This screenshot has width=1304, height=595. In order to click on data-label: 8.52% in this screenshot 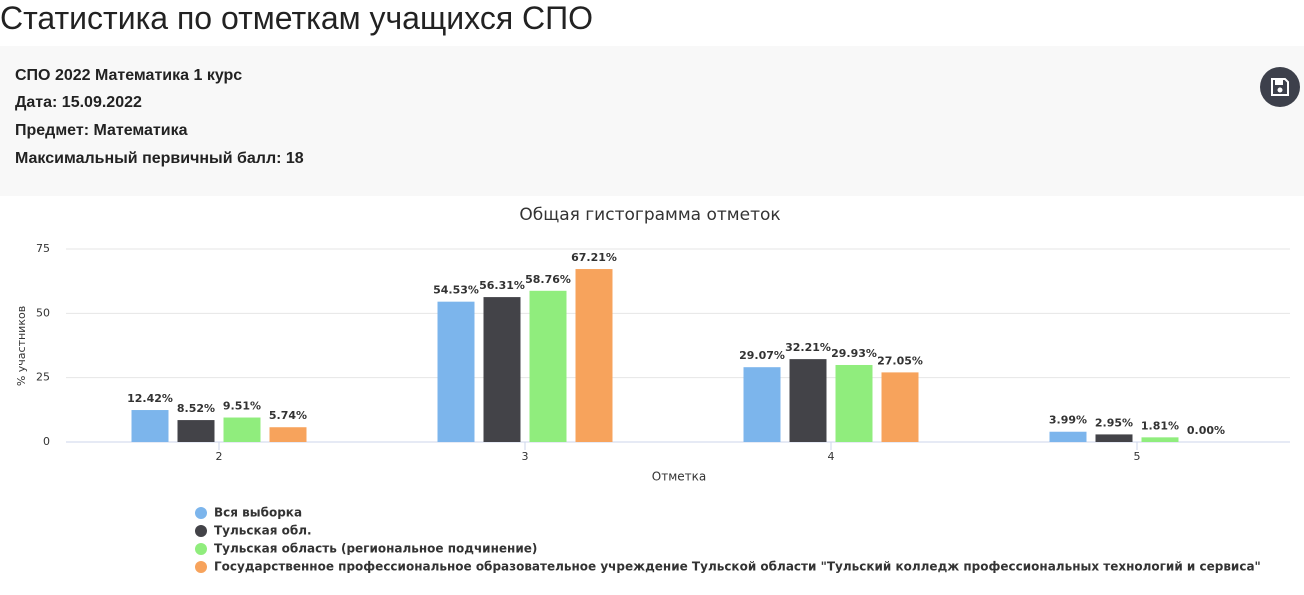, I will do `click(196, 408)`.